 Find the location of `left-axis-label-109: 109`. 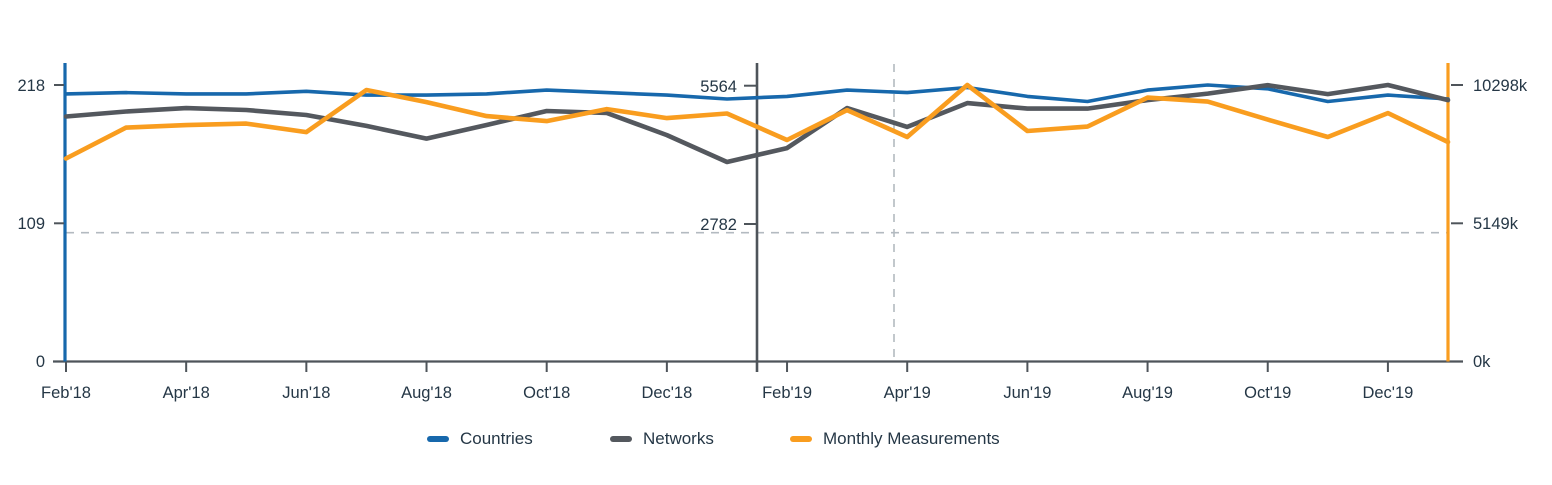

left-axis-label-109: 109 is located at coordinates (31, 224).